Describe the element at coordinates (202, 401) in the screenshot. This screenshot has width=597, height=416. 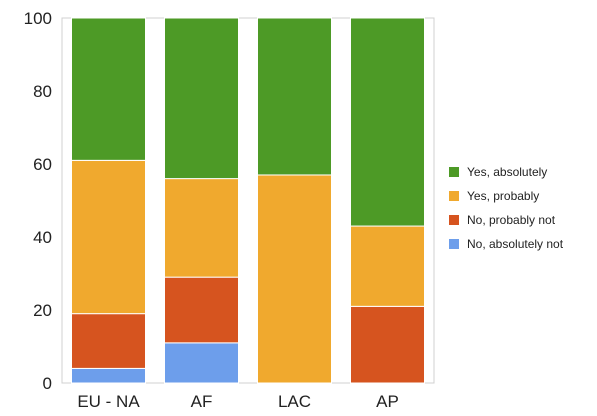
I see `x-tick-label: AF` at that location.